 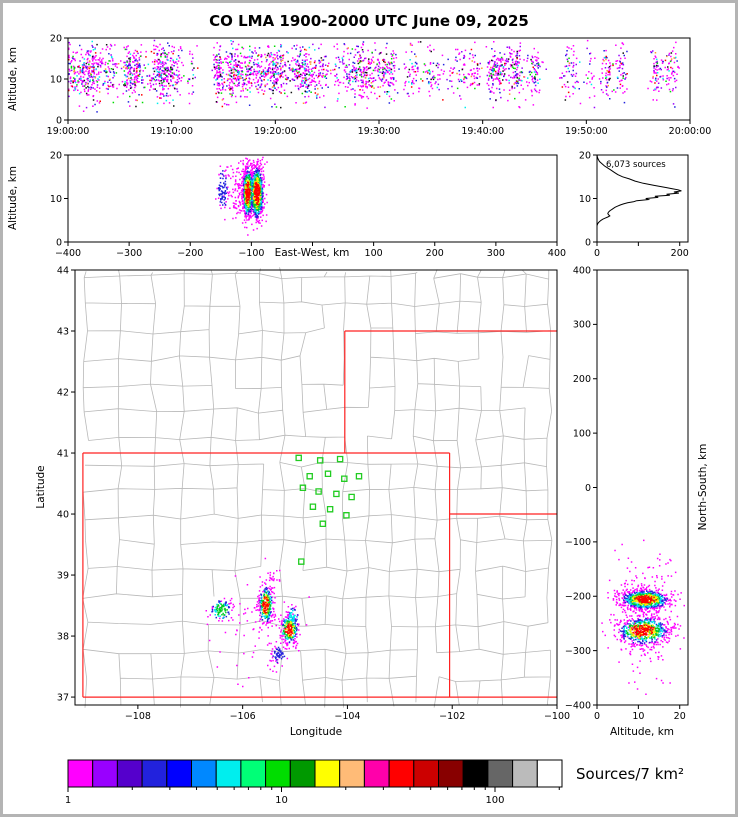 What do you see at coordinates (63, 270) in the screenshot?
I see `tick-label: 44` at bounding box center [63, 270].